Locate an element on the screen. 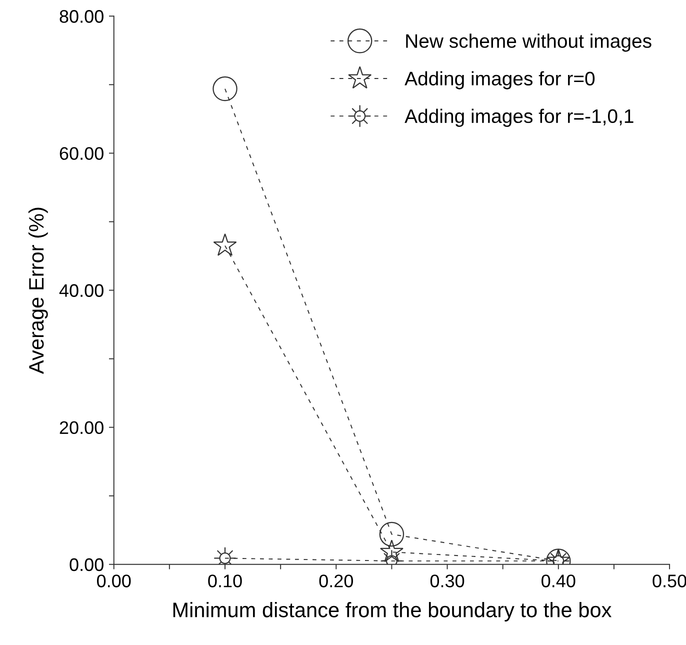 The height and width of the screenshot is (645, 686). x-tick-label: 0.00 is located at coordinates (114, 581).